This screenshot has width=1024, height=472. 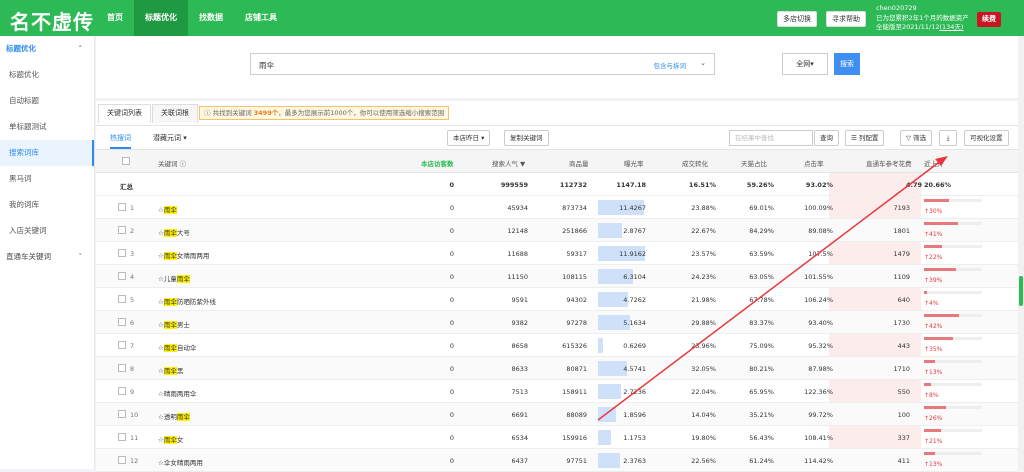 I want to click on nav-item-3: 店铺工具, so click(x=261, y=17).